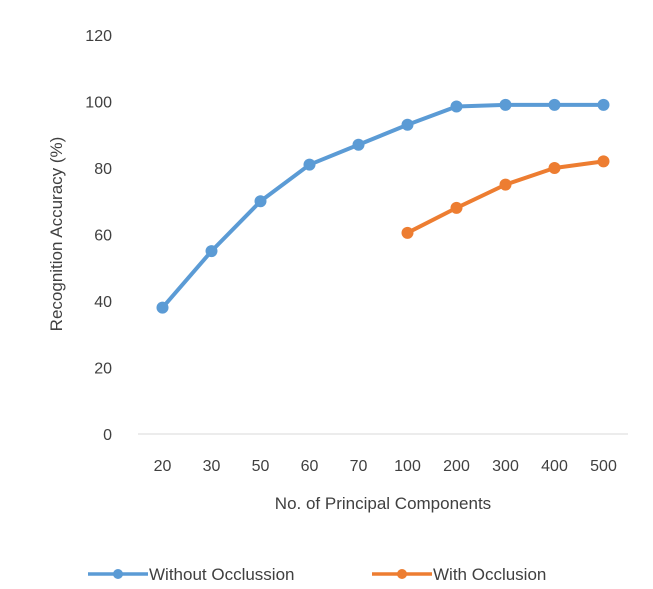  What do you see at coordinates (402, 574) in the screenshot?
I see `legend-marker-with-occlusion` at bounding box center [402, 574].